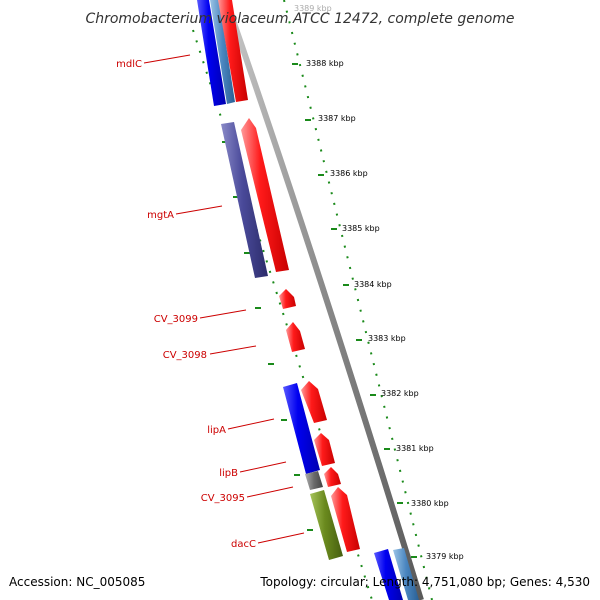  What do you see at coordinates (167, 59) in the screenshot?
I see `leader-mdlC` at bounding box center [167, 59].